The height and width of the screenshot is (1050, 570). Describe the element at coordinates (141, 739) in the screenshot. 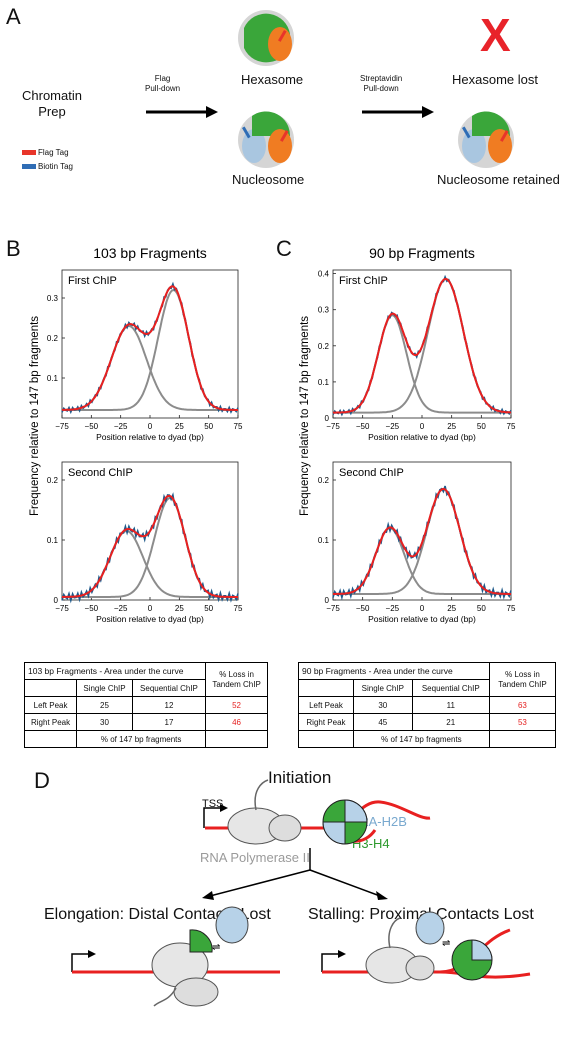

I see `table-footer: % of 147 bp fragments` at that location.